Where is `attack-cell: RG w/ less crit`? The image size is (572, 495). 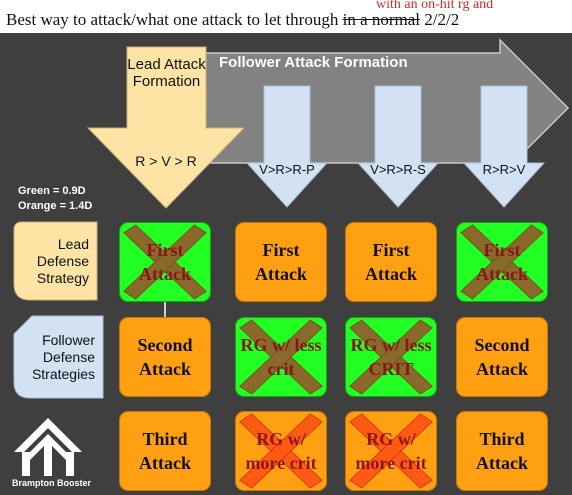
attack-cell: RG w/ less crit is located at coordinates (281, 357).